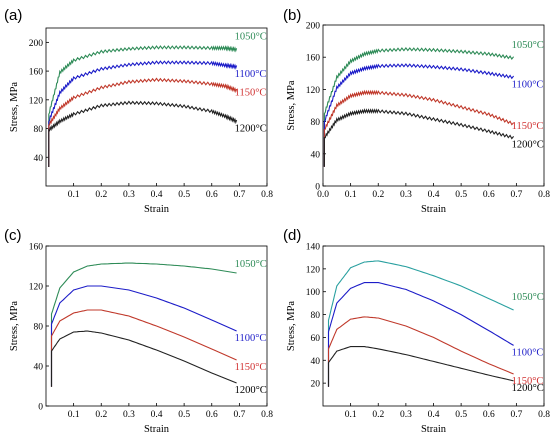 This screenshot has width=550, height=438. What do you see at coordinates (13, 15) in the screenshot?
I see `panel-label-a: (a)` at bounding box center [13, 15].